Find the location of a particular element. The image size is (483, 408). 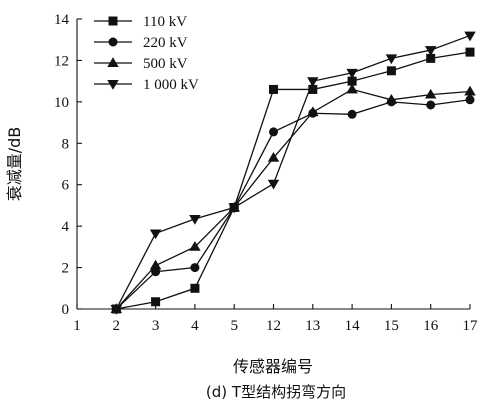

legend: 110 kV 220 kV 500 kV 1 000 kV is located at coordinates (146, 53).